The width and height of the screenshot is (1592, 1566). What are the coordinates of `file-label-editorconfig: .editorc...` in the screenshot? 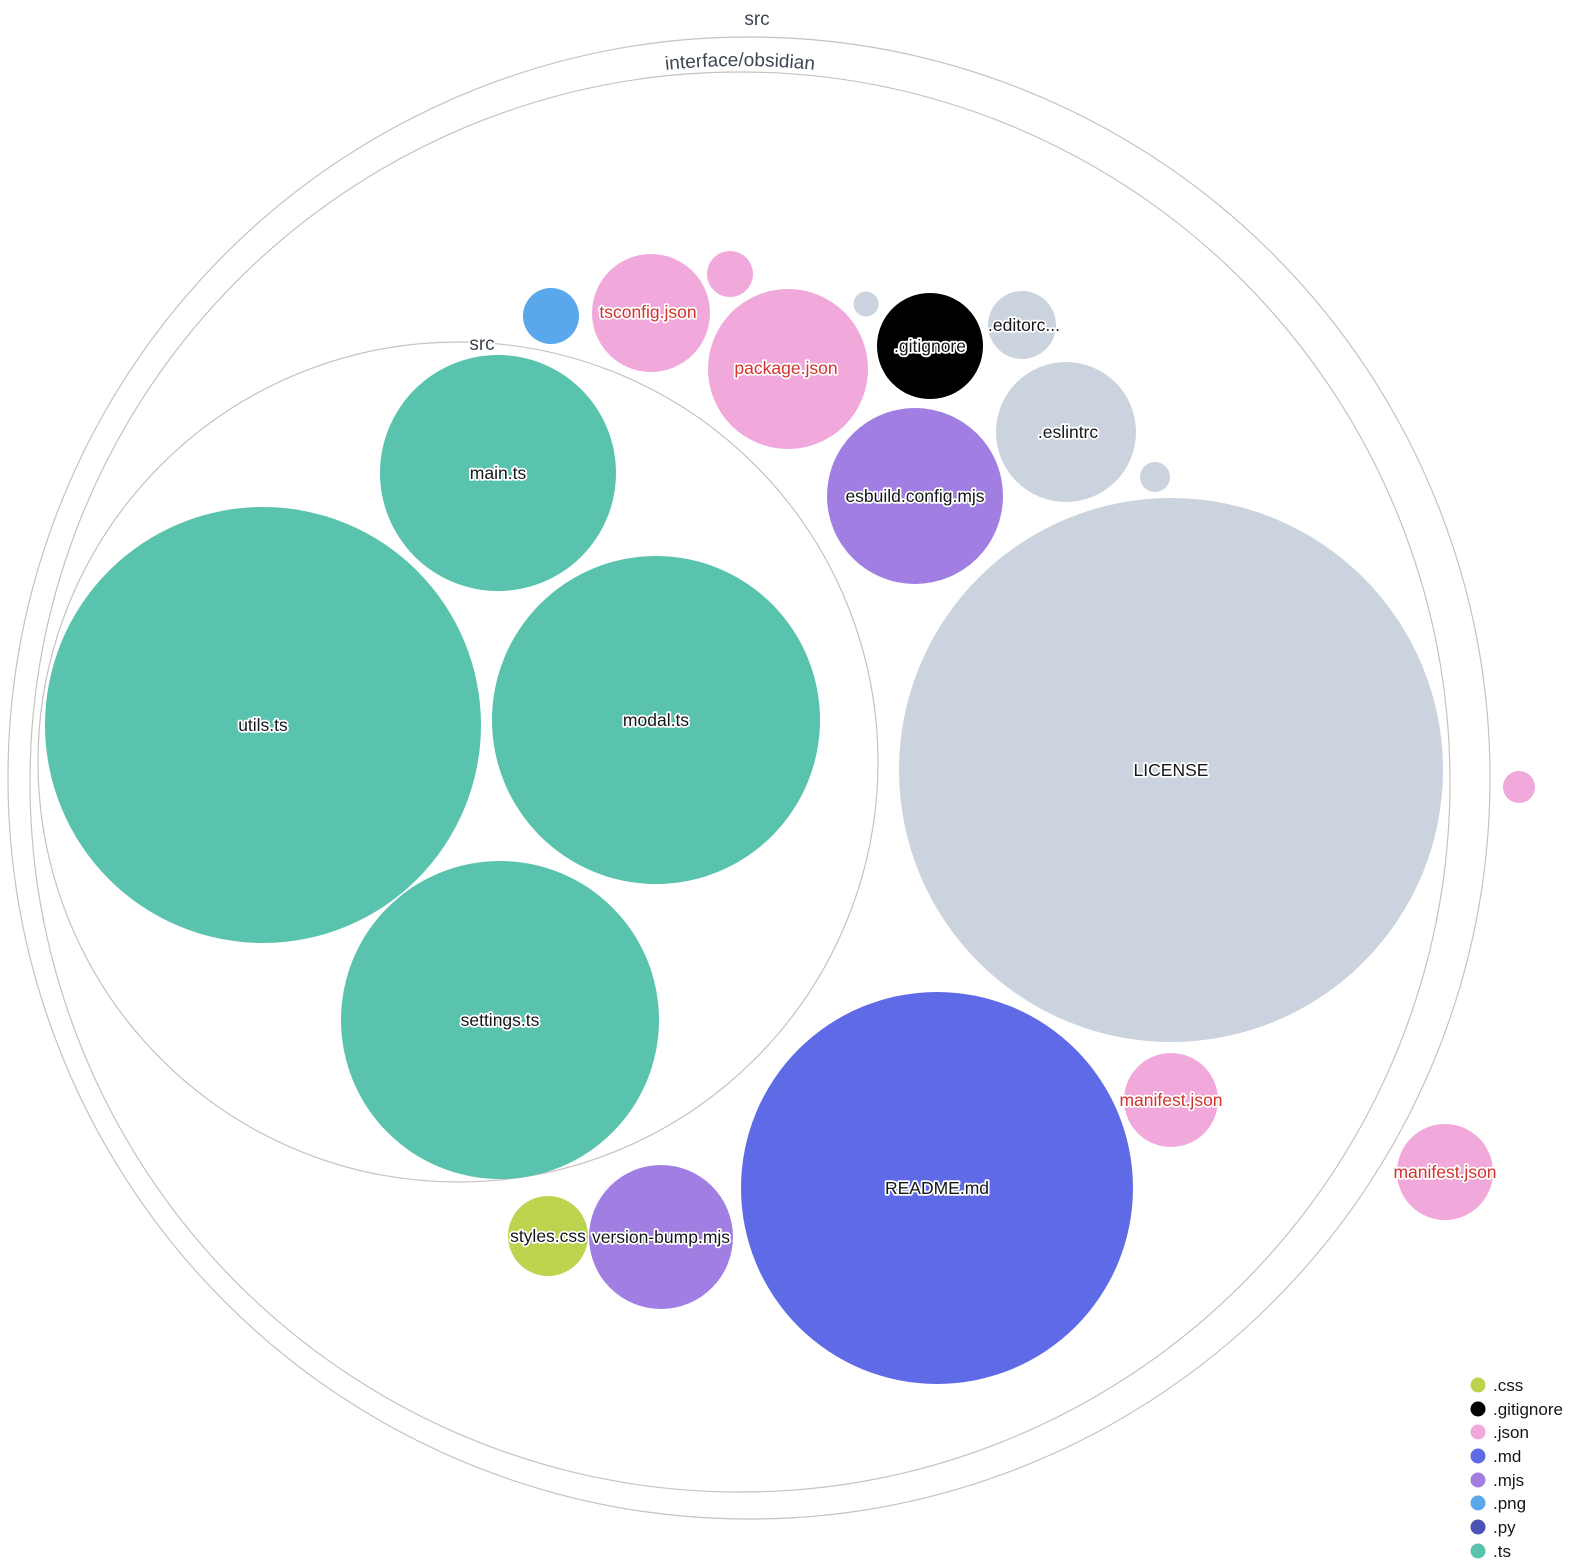 It's located at (1024, 325).